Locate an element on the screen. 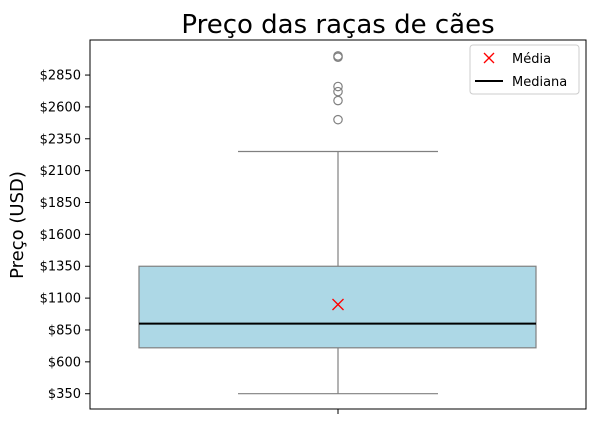  y-tick-label: $1600 is located at coordinates (60, 235).